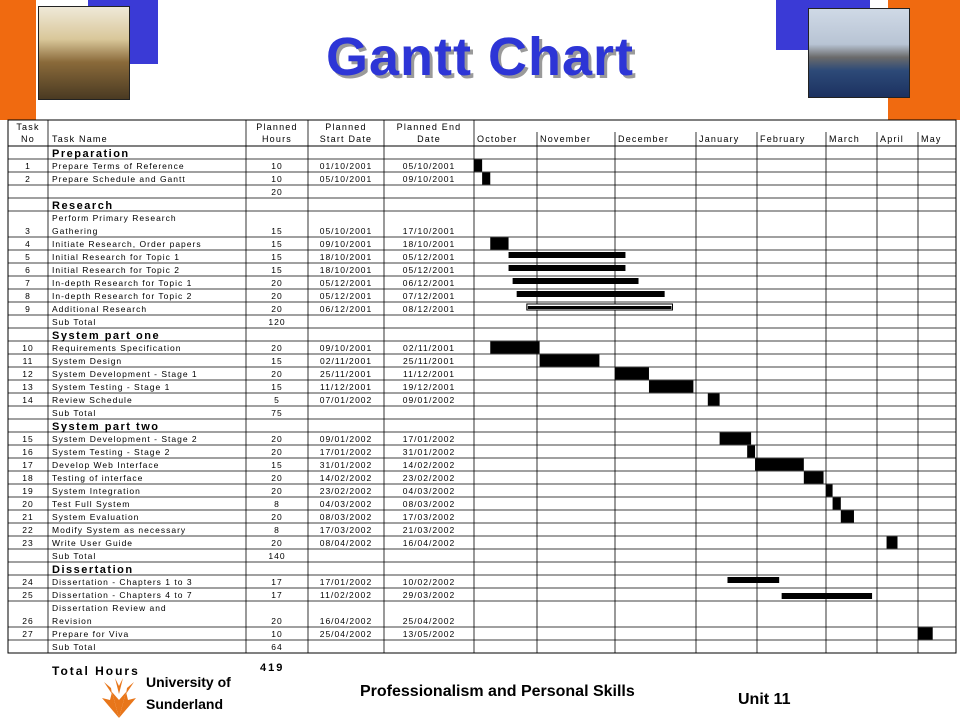 The image size is (960, 720). Describe the element at coordinates (346, 504) in the screenshot. I see `task-start: 04/03/2002` at that location.